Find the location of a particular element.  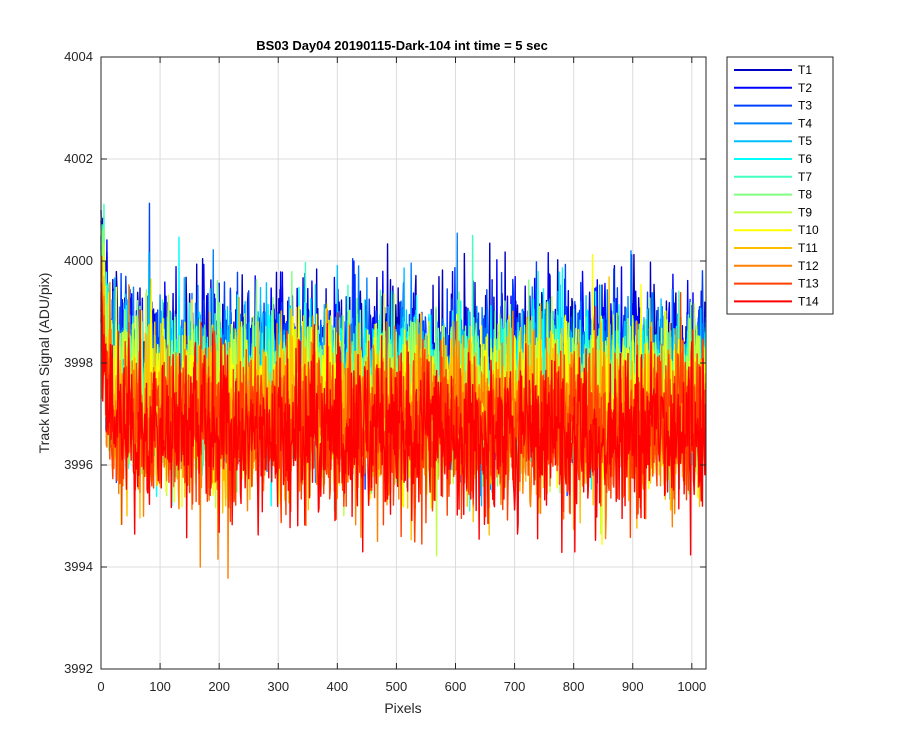

x-tick-label: 800 is located at coordinates (574, 686).